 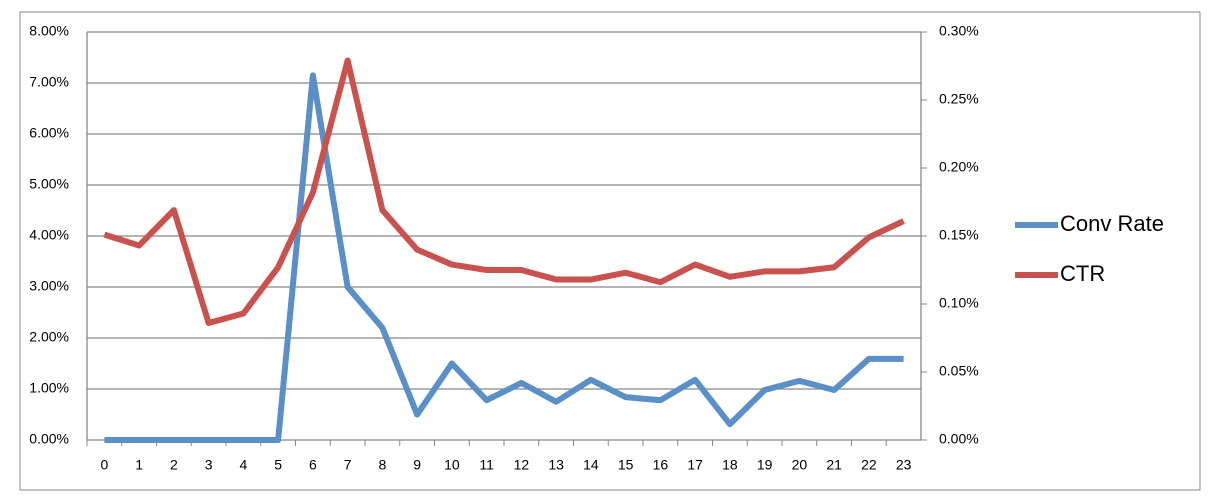 What do you see at coordinates (959, 371) in the screenshot?
I see `y2-tick-label: 0.05%` at bounding box center [959, 371].